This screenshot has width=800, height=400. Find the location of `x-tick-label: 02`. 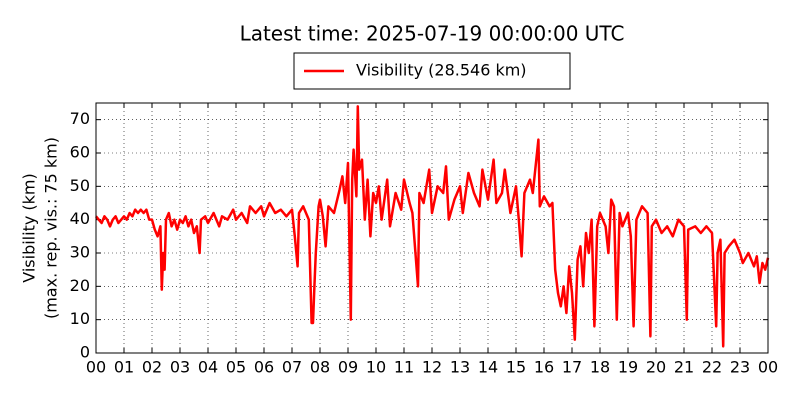

x-tick-label: 02 is located at coordinates (152, 367).